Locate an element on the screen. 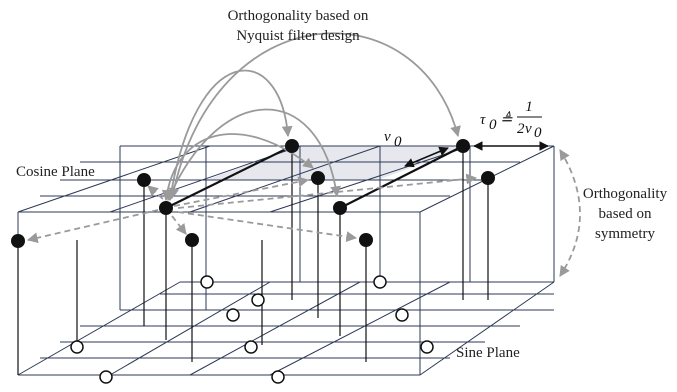  nyquist-label-line1: Orthogonality based on is located at coordinates (298, 16).